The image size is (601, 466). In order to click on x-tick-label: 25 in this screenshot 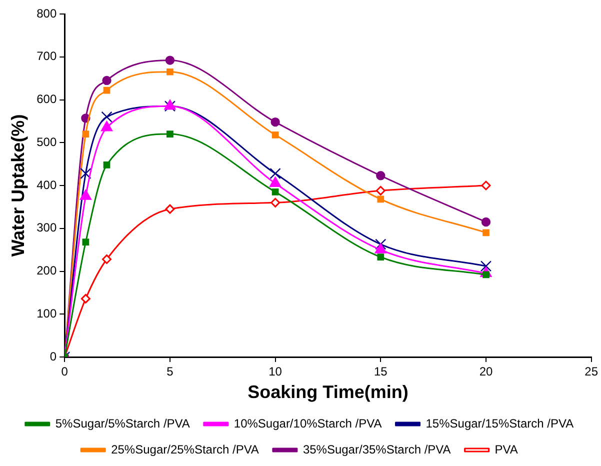, I will do `click(591, 371)`.